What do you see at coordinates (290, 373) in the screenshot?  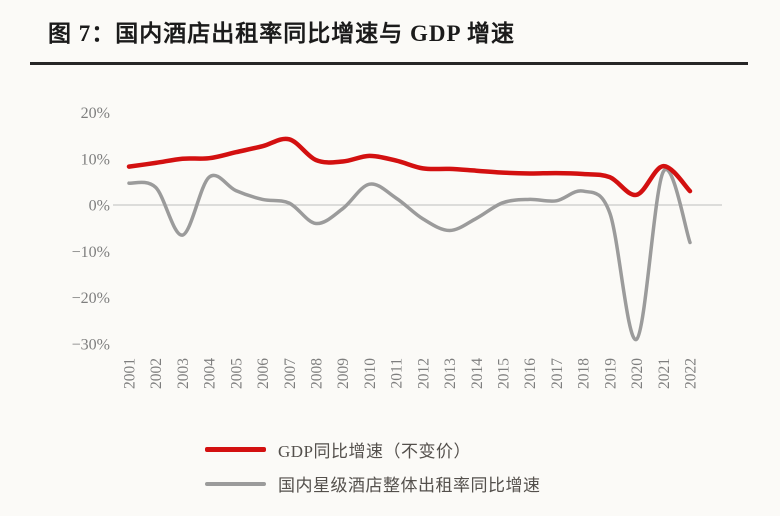 I see `x-axis-tick-label: 2007` at bounding box center [290, 373].